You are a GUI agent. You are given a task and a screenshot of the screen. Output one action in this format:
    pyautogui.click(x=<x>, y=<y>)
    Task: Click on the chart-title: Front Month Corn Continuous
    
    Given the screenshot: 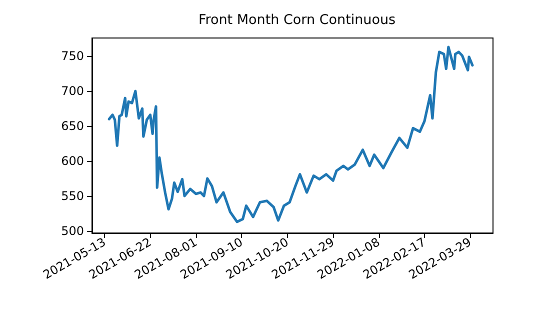 What is the action you would take?
    pyautogui.click(x=297, y=20)
    